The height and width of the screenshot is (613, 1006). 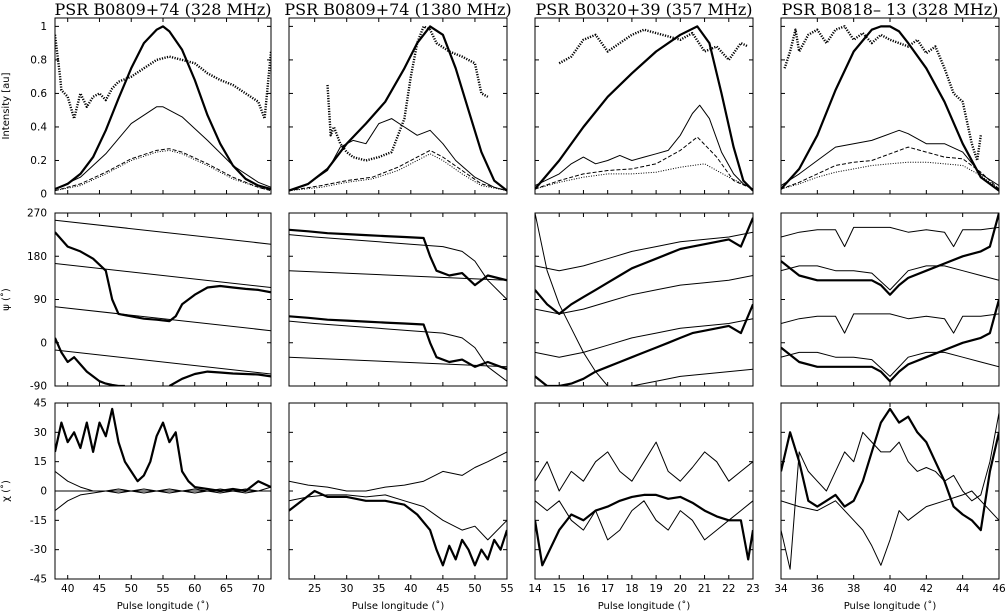 I want to click on y-tick-label: -45, so click(x=38, y=580).